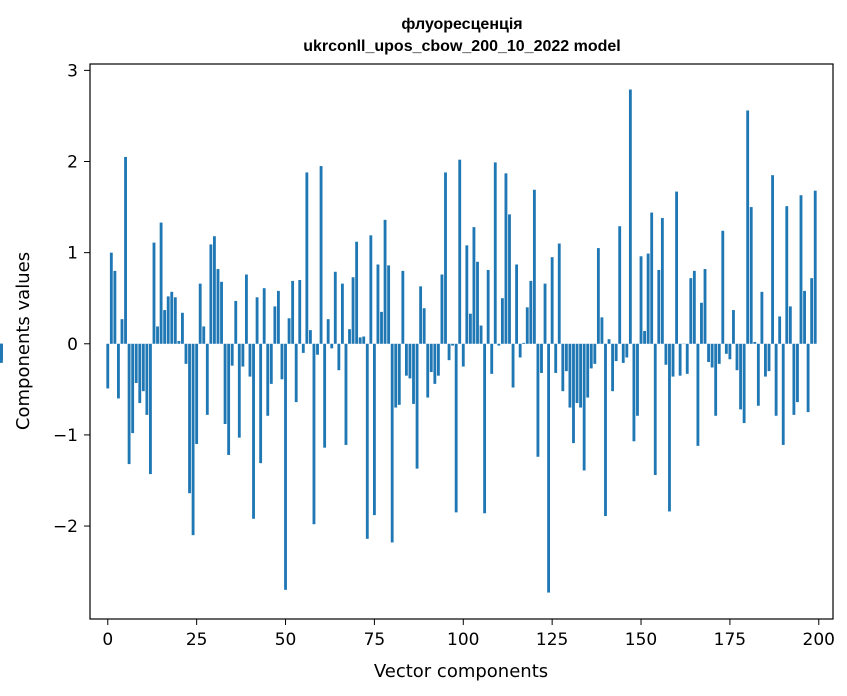 This screenshot has width=847, height=696. What do you see at coordinates (197, 640) in the screenshot?
I see `x-tick-label: 25` at bounding box center [197, 640].